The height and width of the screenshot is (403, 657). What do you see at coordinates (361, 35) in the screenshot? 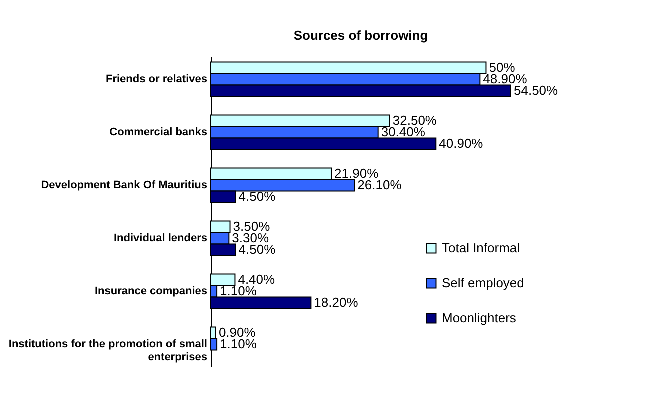
I see `chart-title: Sources of borrowing` at bounding box center [361, 35].